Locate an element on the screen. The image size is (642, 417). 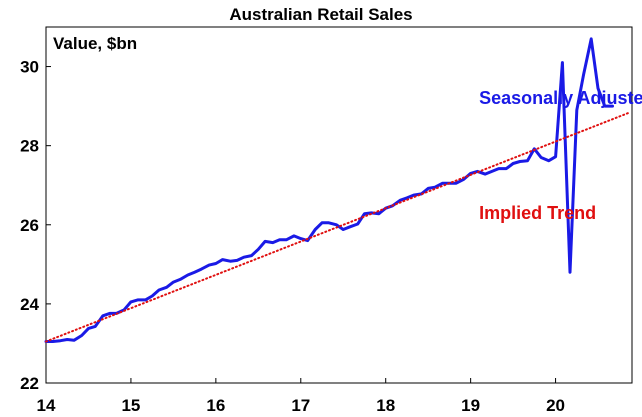
x-axis: 14 15 16 17 18 19 20 is located at coordinates (301, 396).